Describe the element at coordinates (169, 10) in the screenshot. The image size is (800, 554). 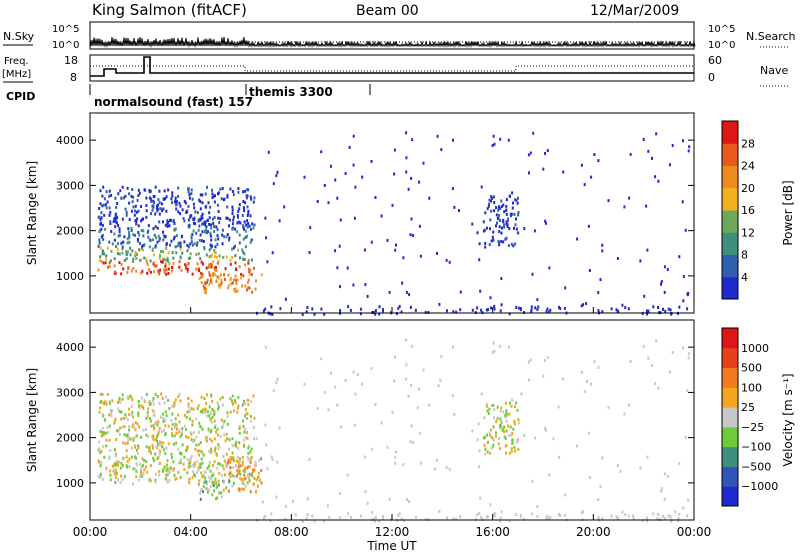
I see `station-title: King Salmon (fitACF)` at that location.